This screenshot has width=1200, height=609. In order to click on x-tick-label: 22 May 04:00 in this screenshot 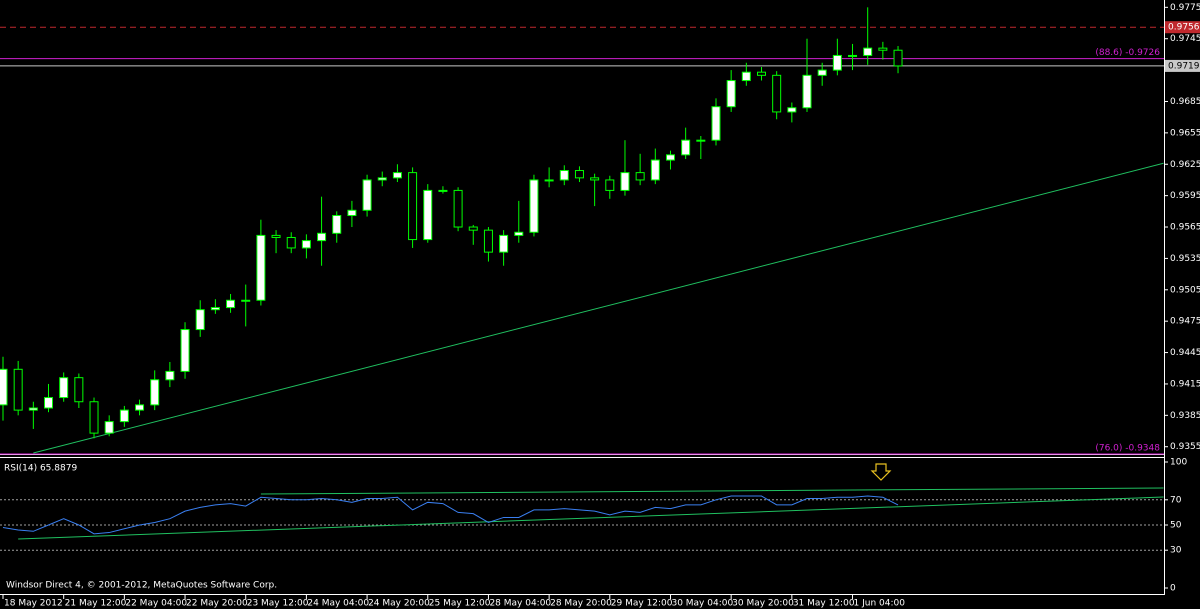, I will do `click(156, 604)`.